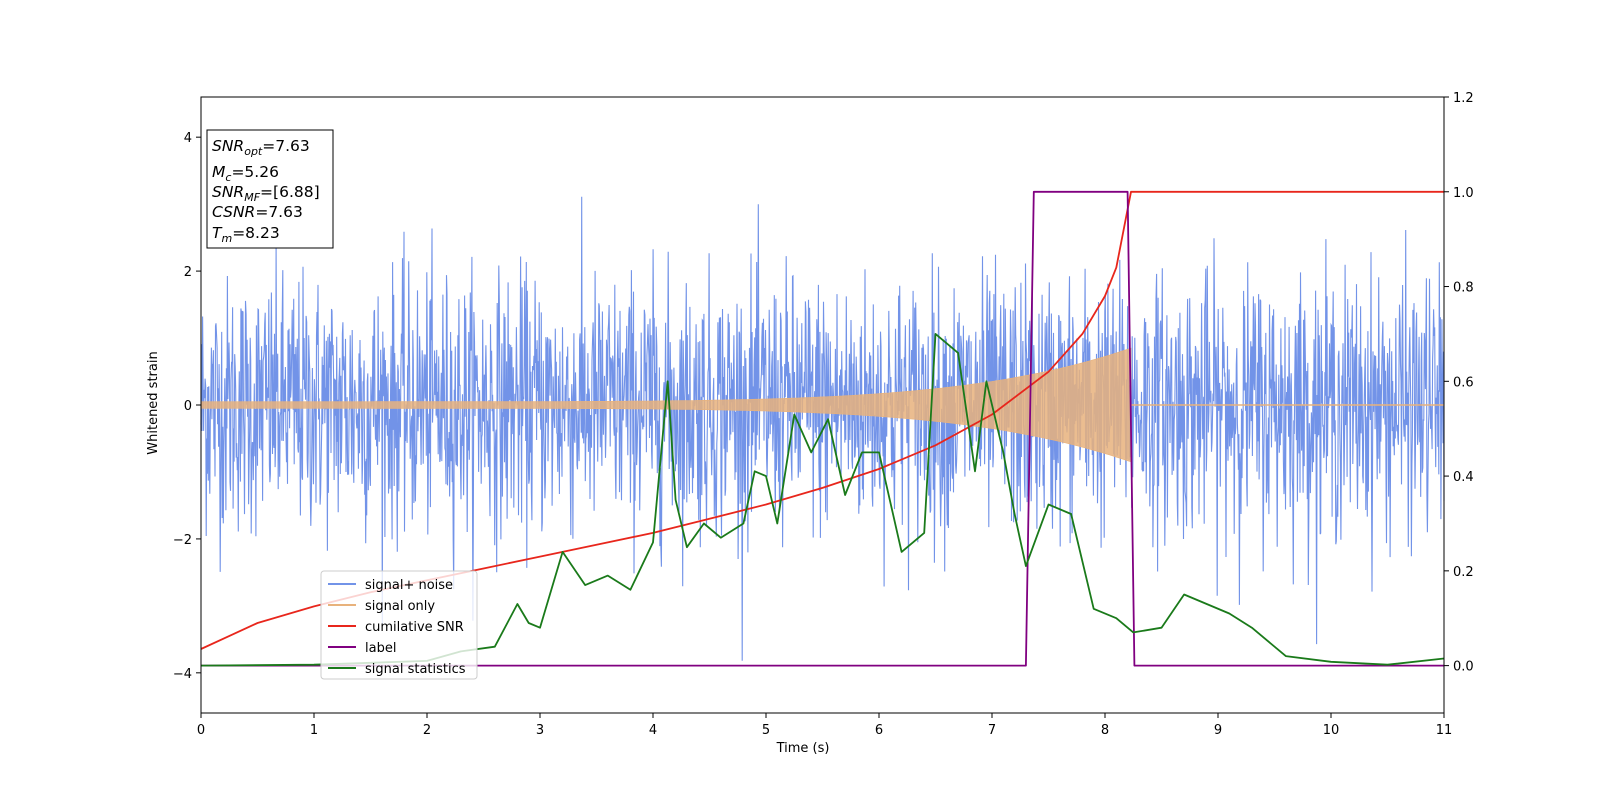 The image size is (1600, 800). Describe the element at coordinates (1463, 572) in the screenshot. I see `y-right-tick-label: 0.2` at that location.